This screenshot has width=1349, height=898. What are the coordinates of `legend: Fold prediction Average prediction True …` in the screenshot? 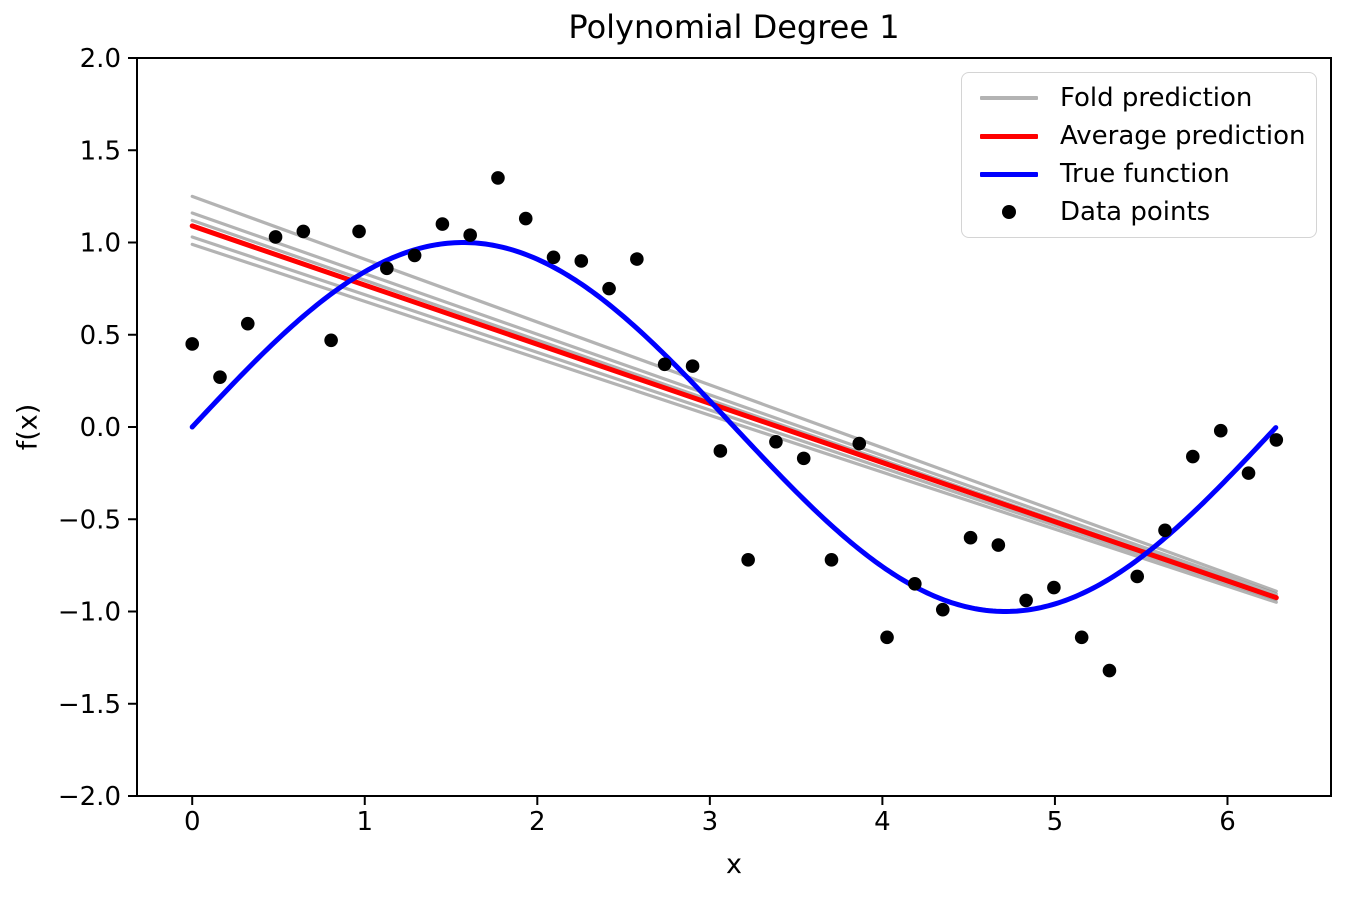 It's located at (1139, 155).